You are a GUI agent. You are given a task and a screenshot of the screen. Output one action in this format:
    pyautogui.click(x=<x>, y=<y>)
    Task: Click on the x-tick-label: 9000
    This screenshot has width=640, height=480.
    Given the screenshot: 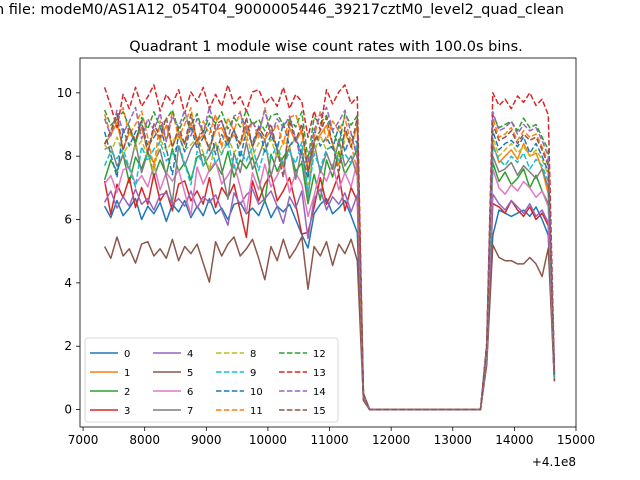 What is the action you would take?
    pyautogui.click(x=206, y=440)
    